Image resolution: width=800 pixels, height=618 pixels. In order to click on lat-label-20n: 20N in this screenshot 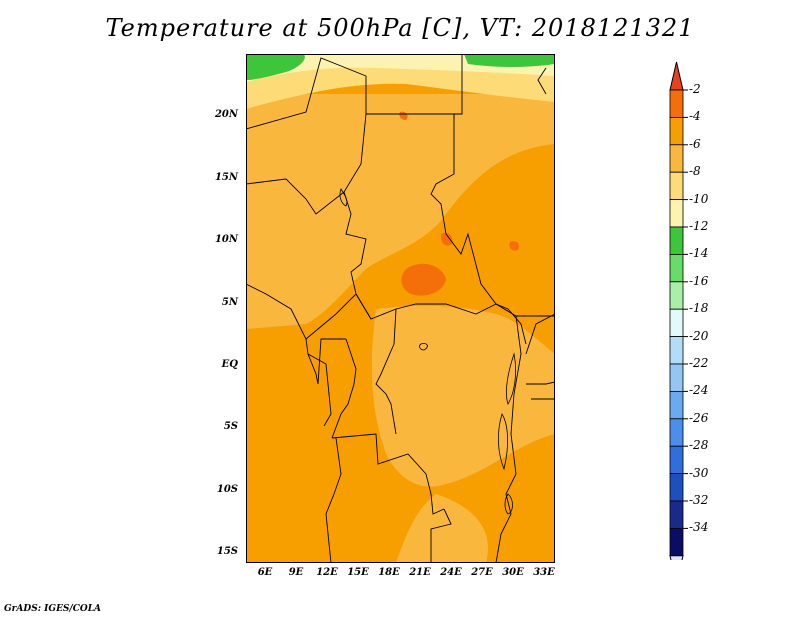, I will do `click(226, 114)`.